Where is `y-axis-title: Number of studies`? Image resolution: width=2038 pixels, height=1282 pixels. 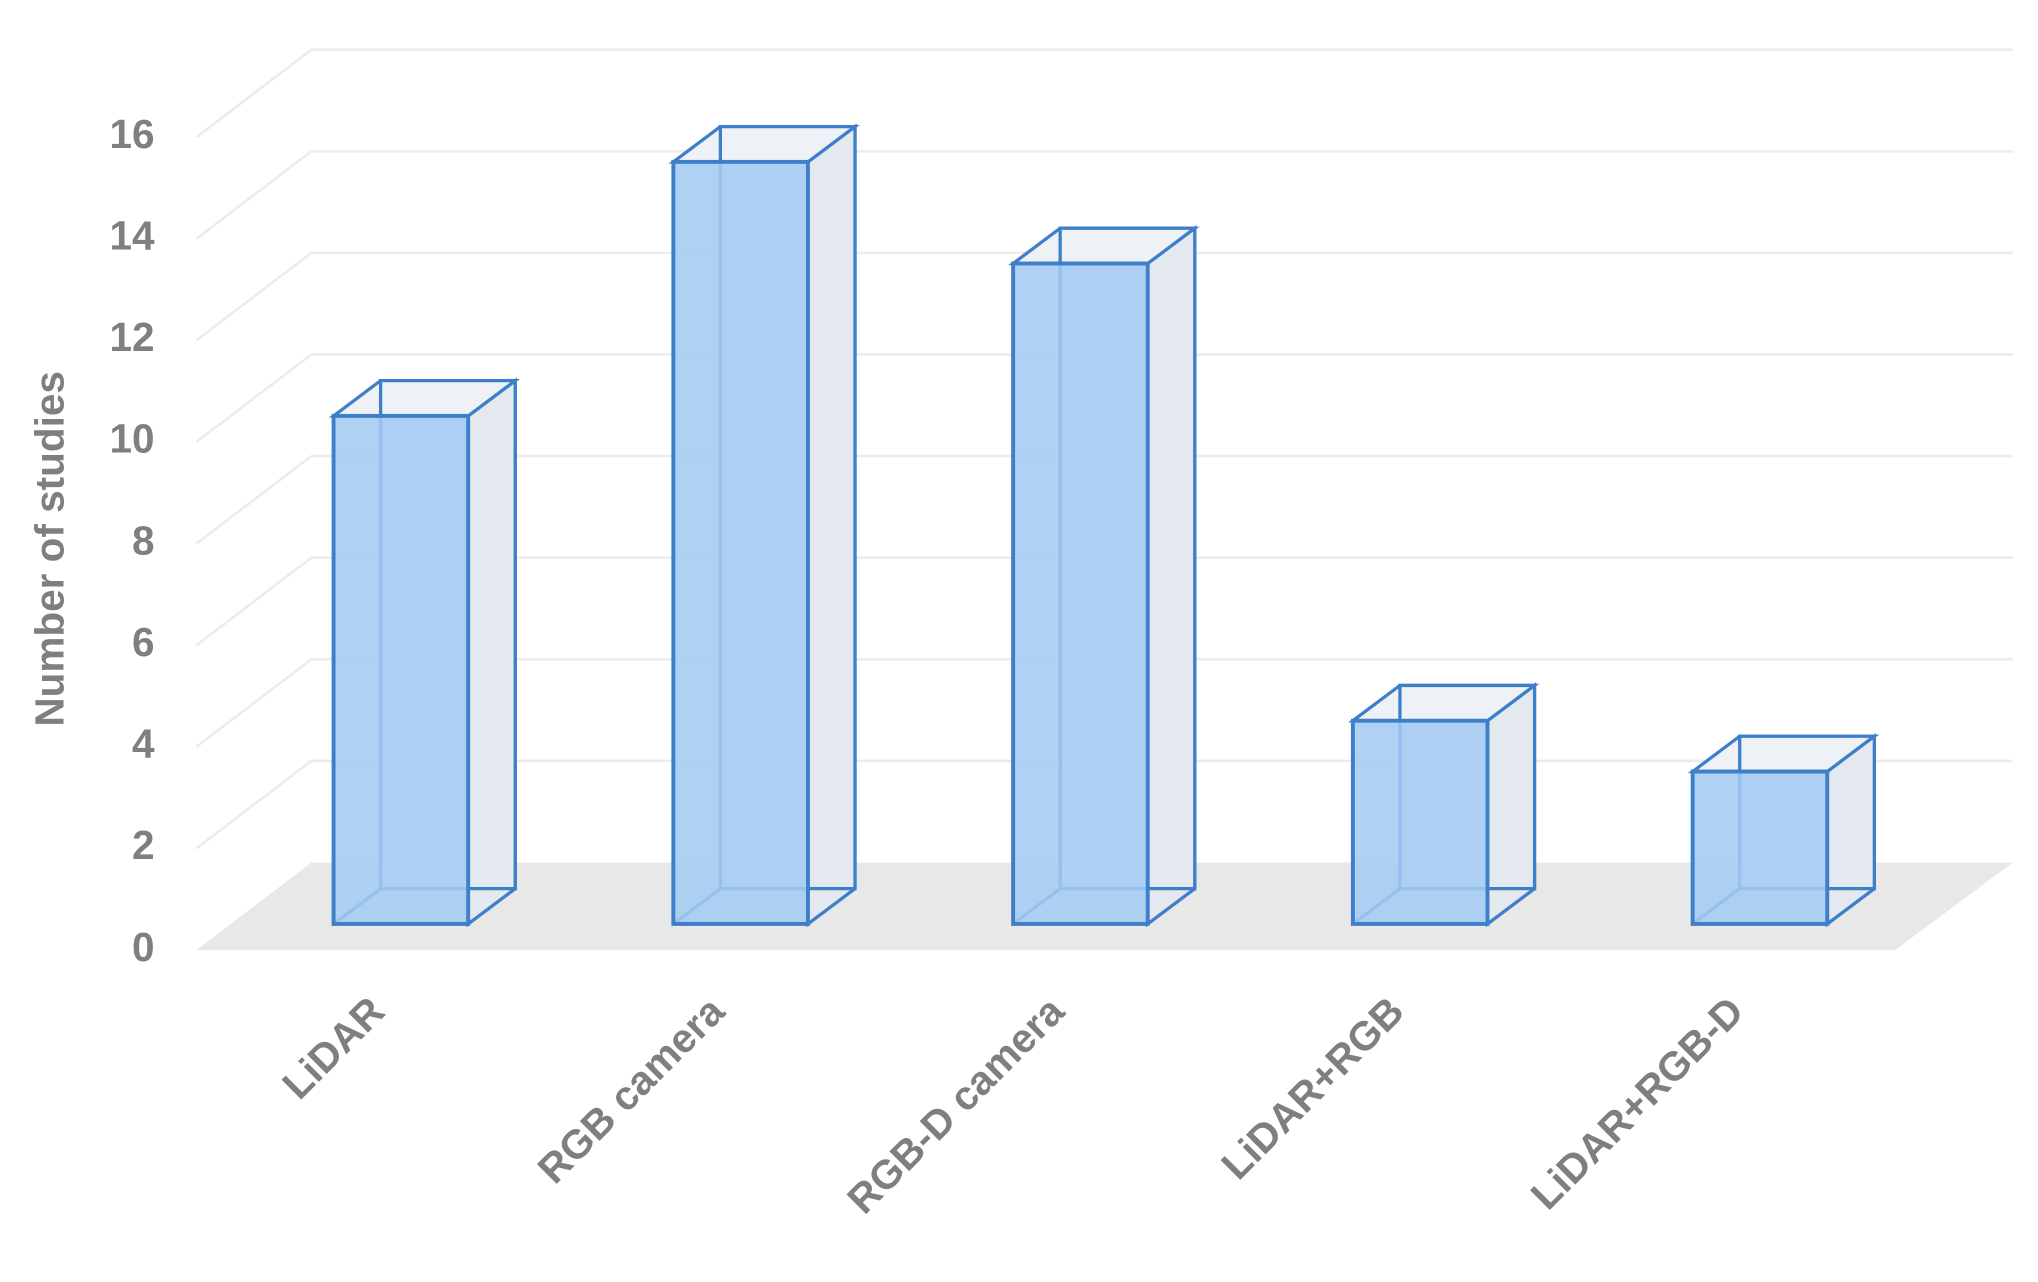 y-axis-title: Number of studies is located at coordinates (49, 549).